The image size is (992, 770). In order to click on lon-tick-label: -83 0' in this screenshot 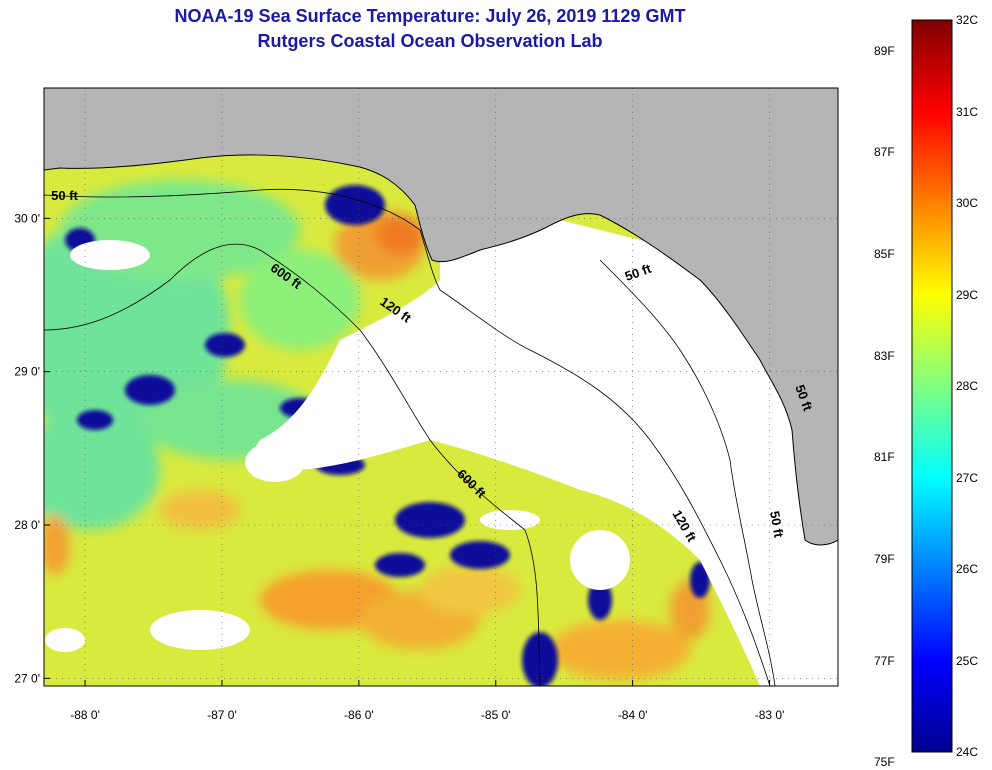, I will do `click(770, 715)`.